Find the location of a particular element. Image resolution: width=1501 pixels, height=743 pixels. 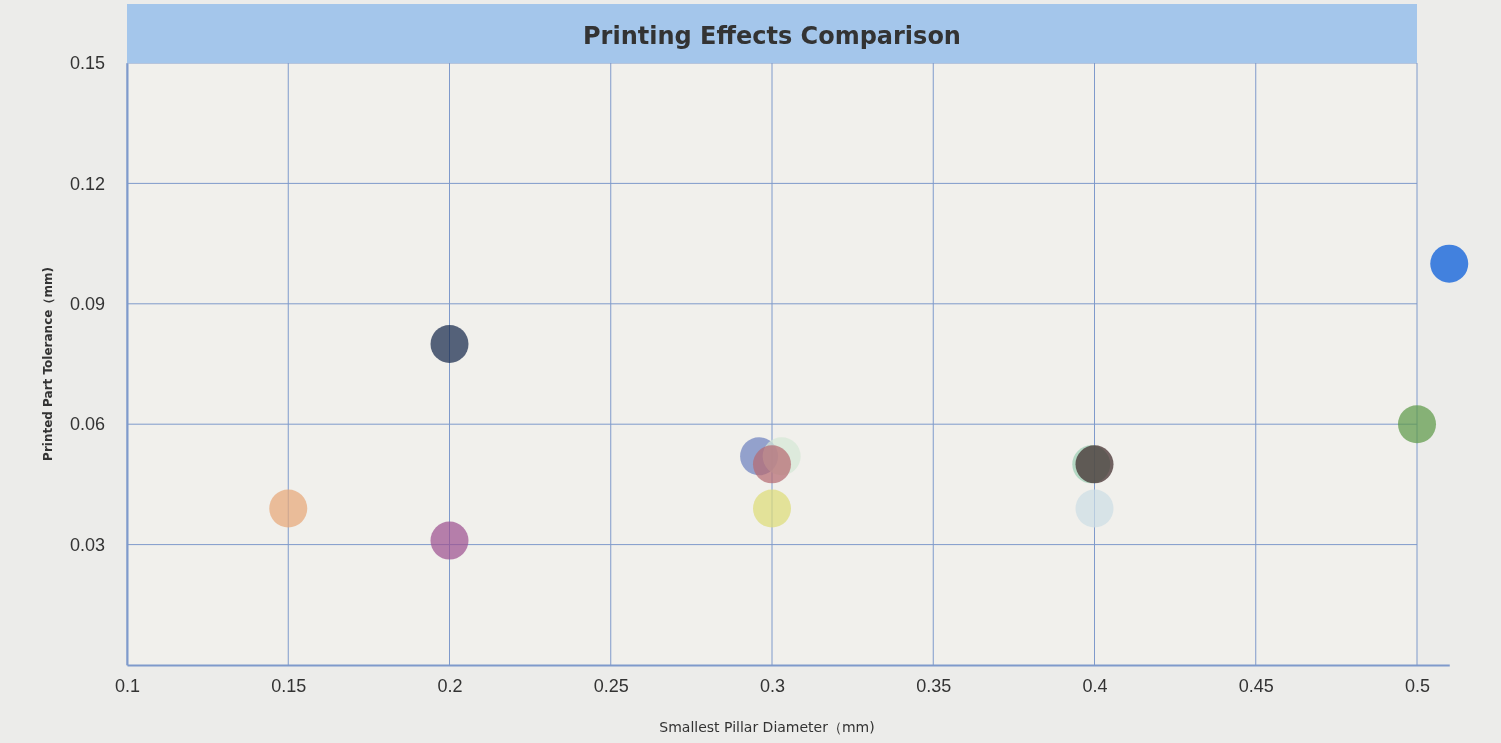

y-tick-label: 0.12 is located at coordinates (87, 183).